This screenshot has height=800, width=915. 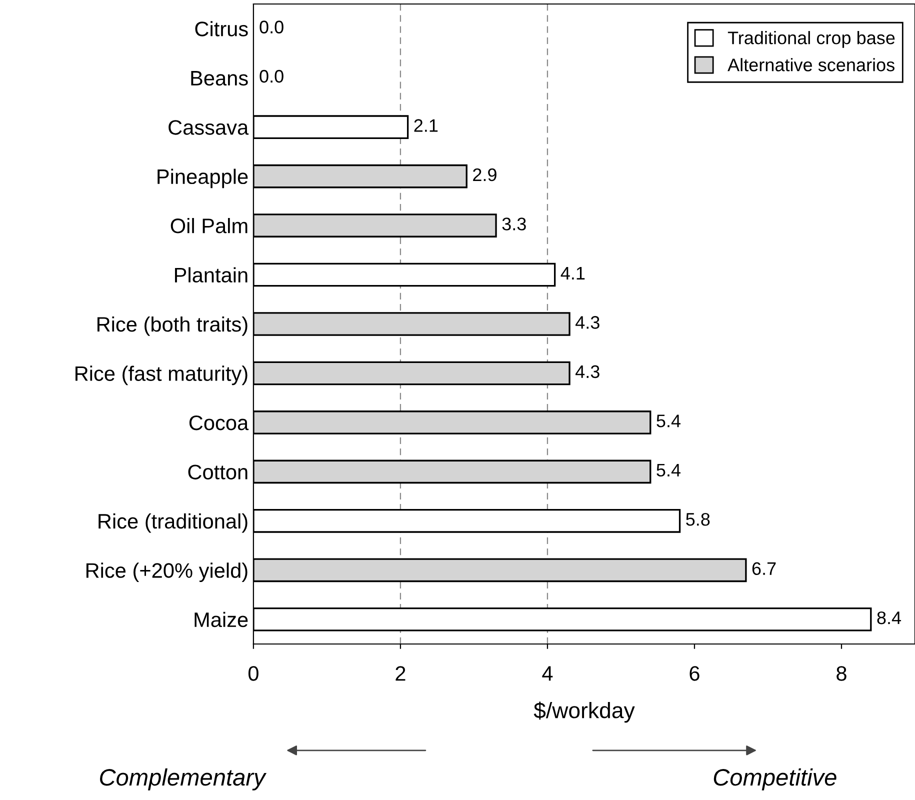 What do you see at coordinates (841, 673) in the screenshot?
I see `x-tick-label: 8` at bounding box center [841, 673].